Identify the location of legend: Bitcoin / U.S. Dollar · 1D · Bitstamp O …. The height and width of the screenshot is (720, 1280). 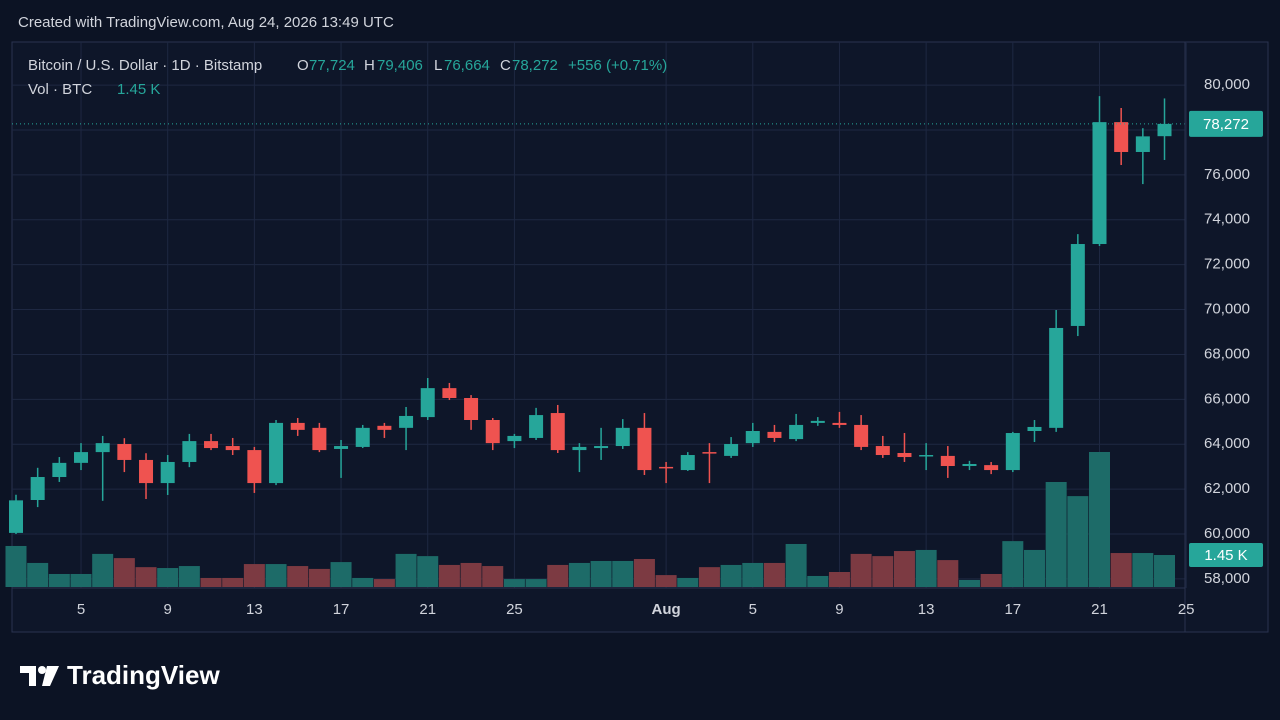
(347, 77).